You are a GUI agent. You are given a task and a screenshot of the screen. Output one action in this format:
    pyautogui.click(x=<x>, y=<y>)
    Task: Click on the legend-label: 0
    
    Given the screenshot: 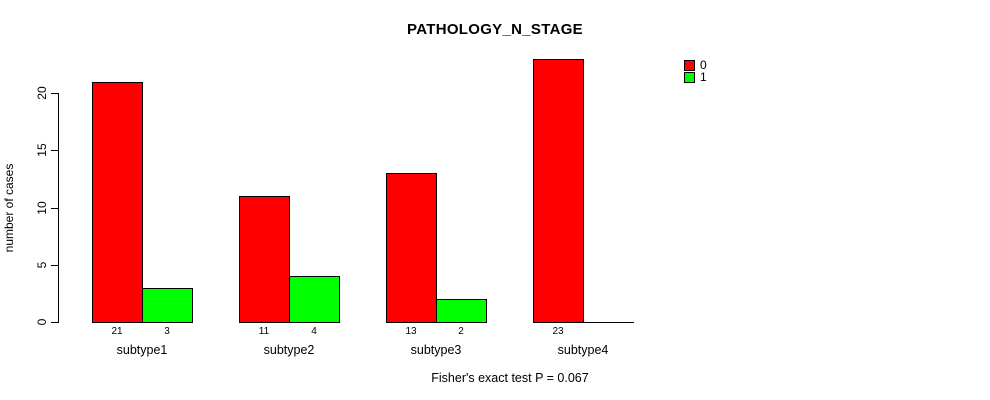 What is the action you would take?
    pyautogui.click(x=703, y=65)
    